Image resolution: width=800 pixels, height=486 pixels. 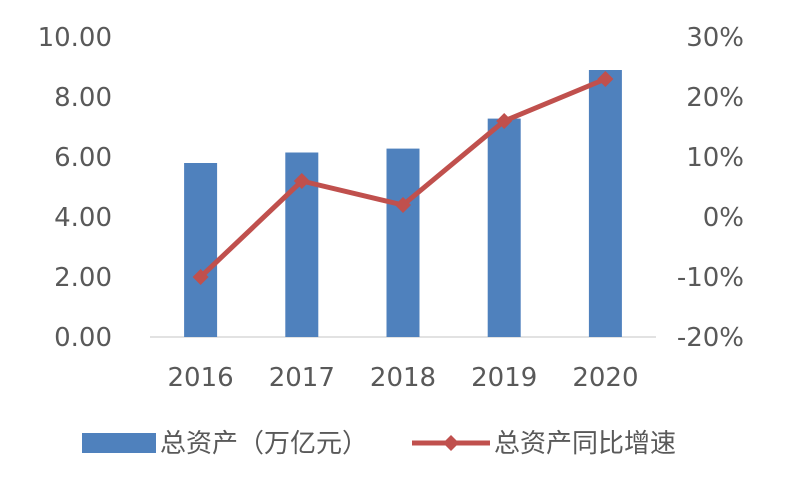 I want to click on right-axis: 30% 20% 10% 0% -10% -20%, so click(x=710, y=188).